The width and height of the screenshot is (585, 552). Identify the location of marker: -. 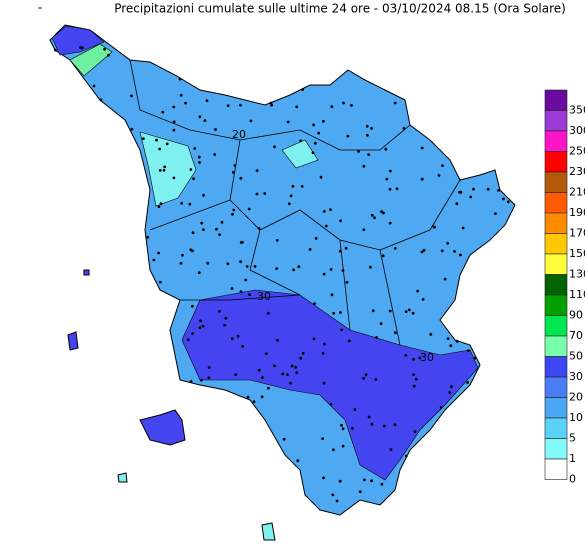
(40, 8).